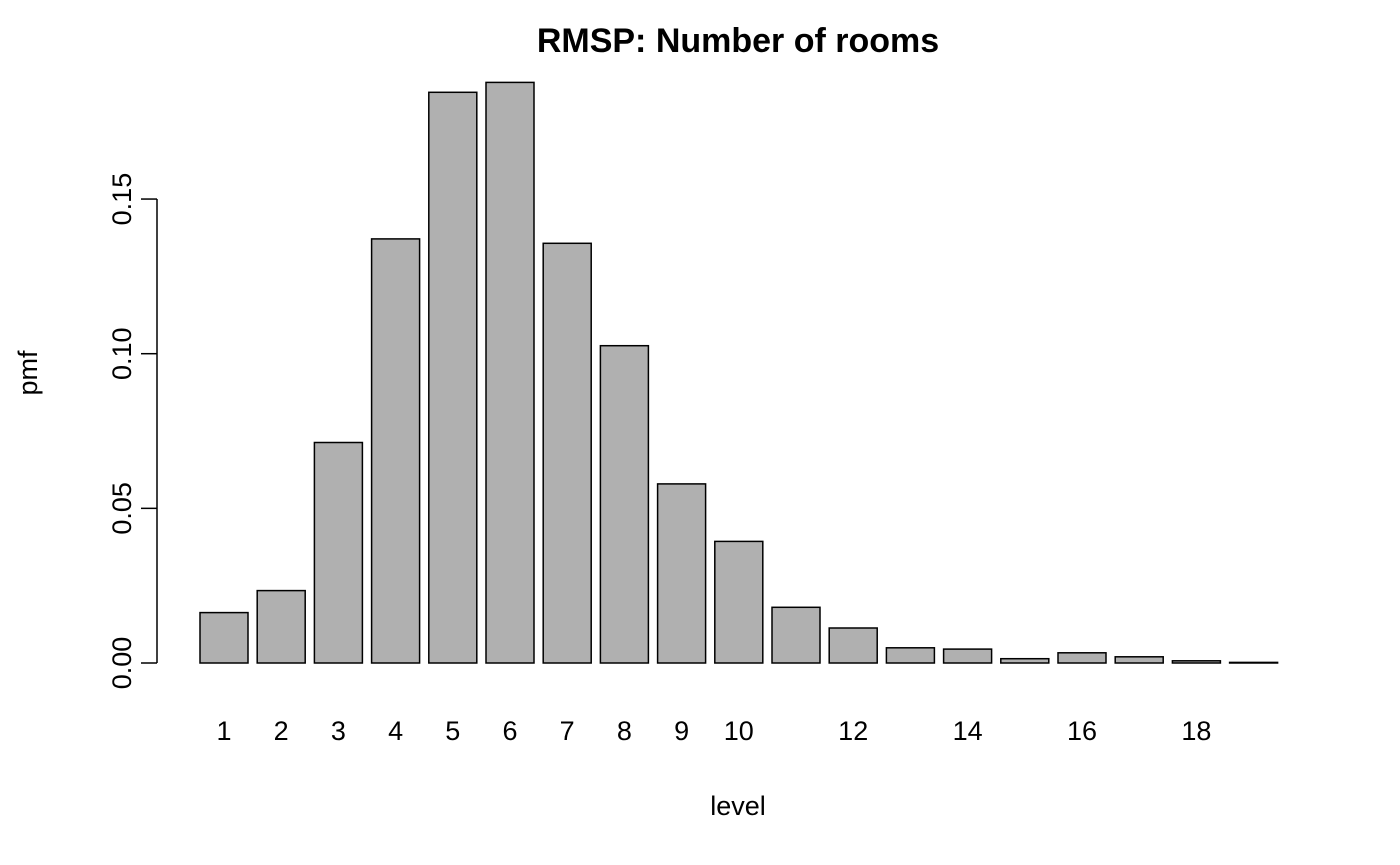 This screenshot has height=865, width=1400. Describe the element at coordinates (223, 731) in the screenshot. I see `x-tick-label-1: 1` at that location.